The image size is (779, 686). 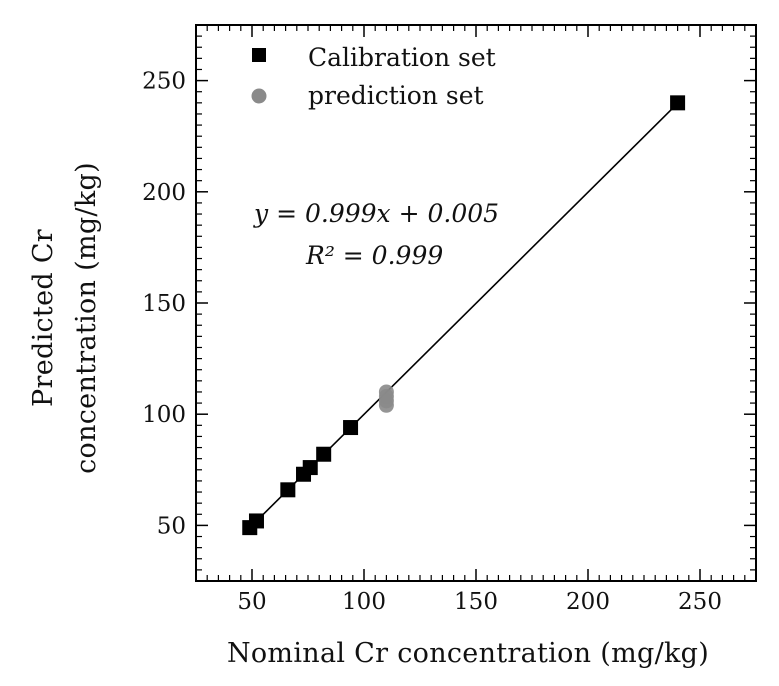 I want to click on fit-equation: y = 0.999x + 0.005, so click(x=376, y=213).